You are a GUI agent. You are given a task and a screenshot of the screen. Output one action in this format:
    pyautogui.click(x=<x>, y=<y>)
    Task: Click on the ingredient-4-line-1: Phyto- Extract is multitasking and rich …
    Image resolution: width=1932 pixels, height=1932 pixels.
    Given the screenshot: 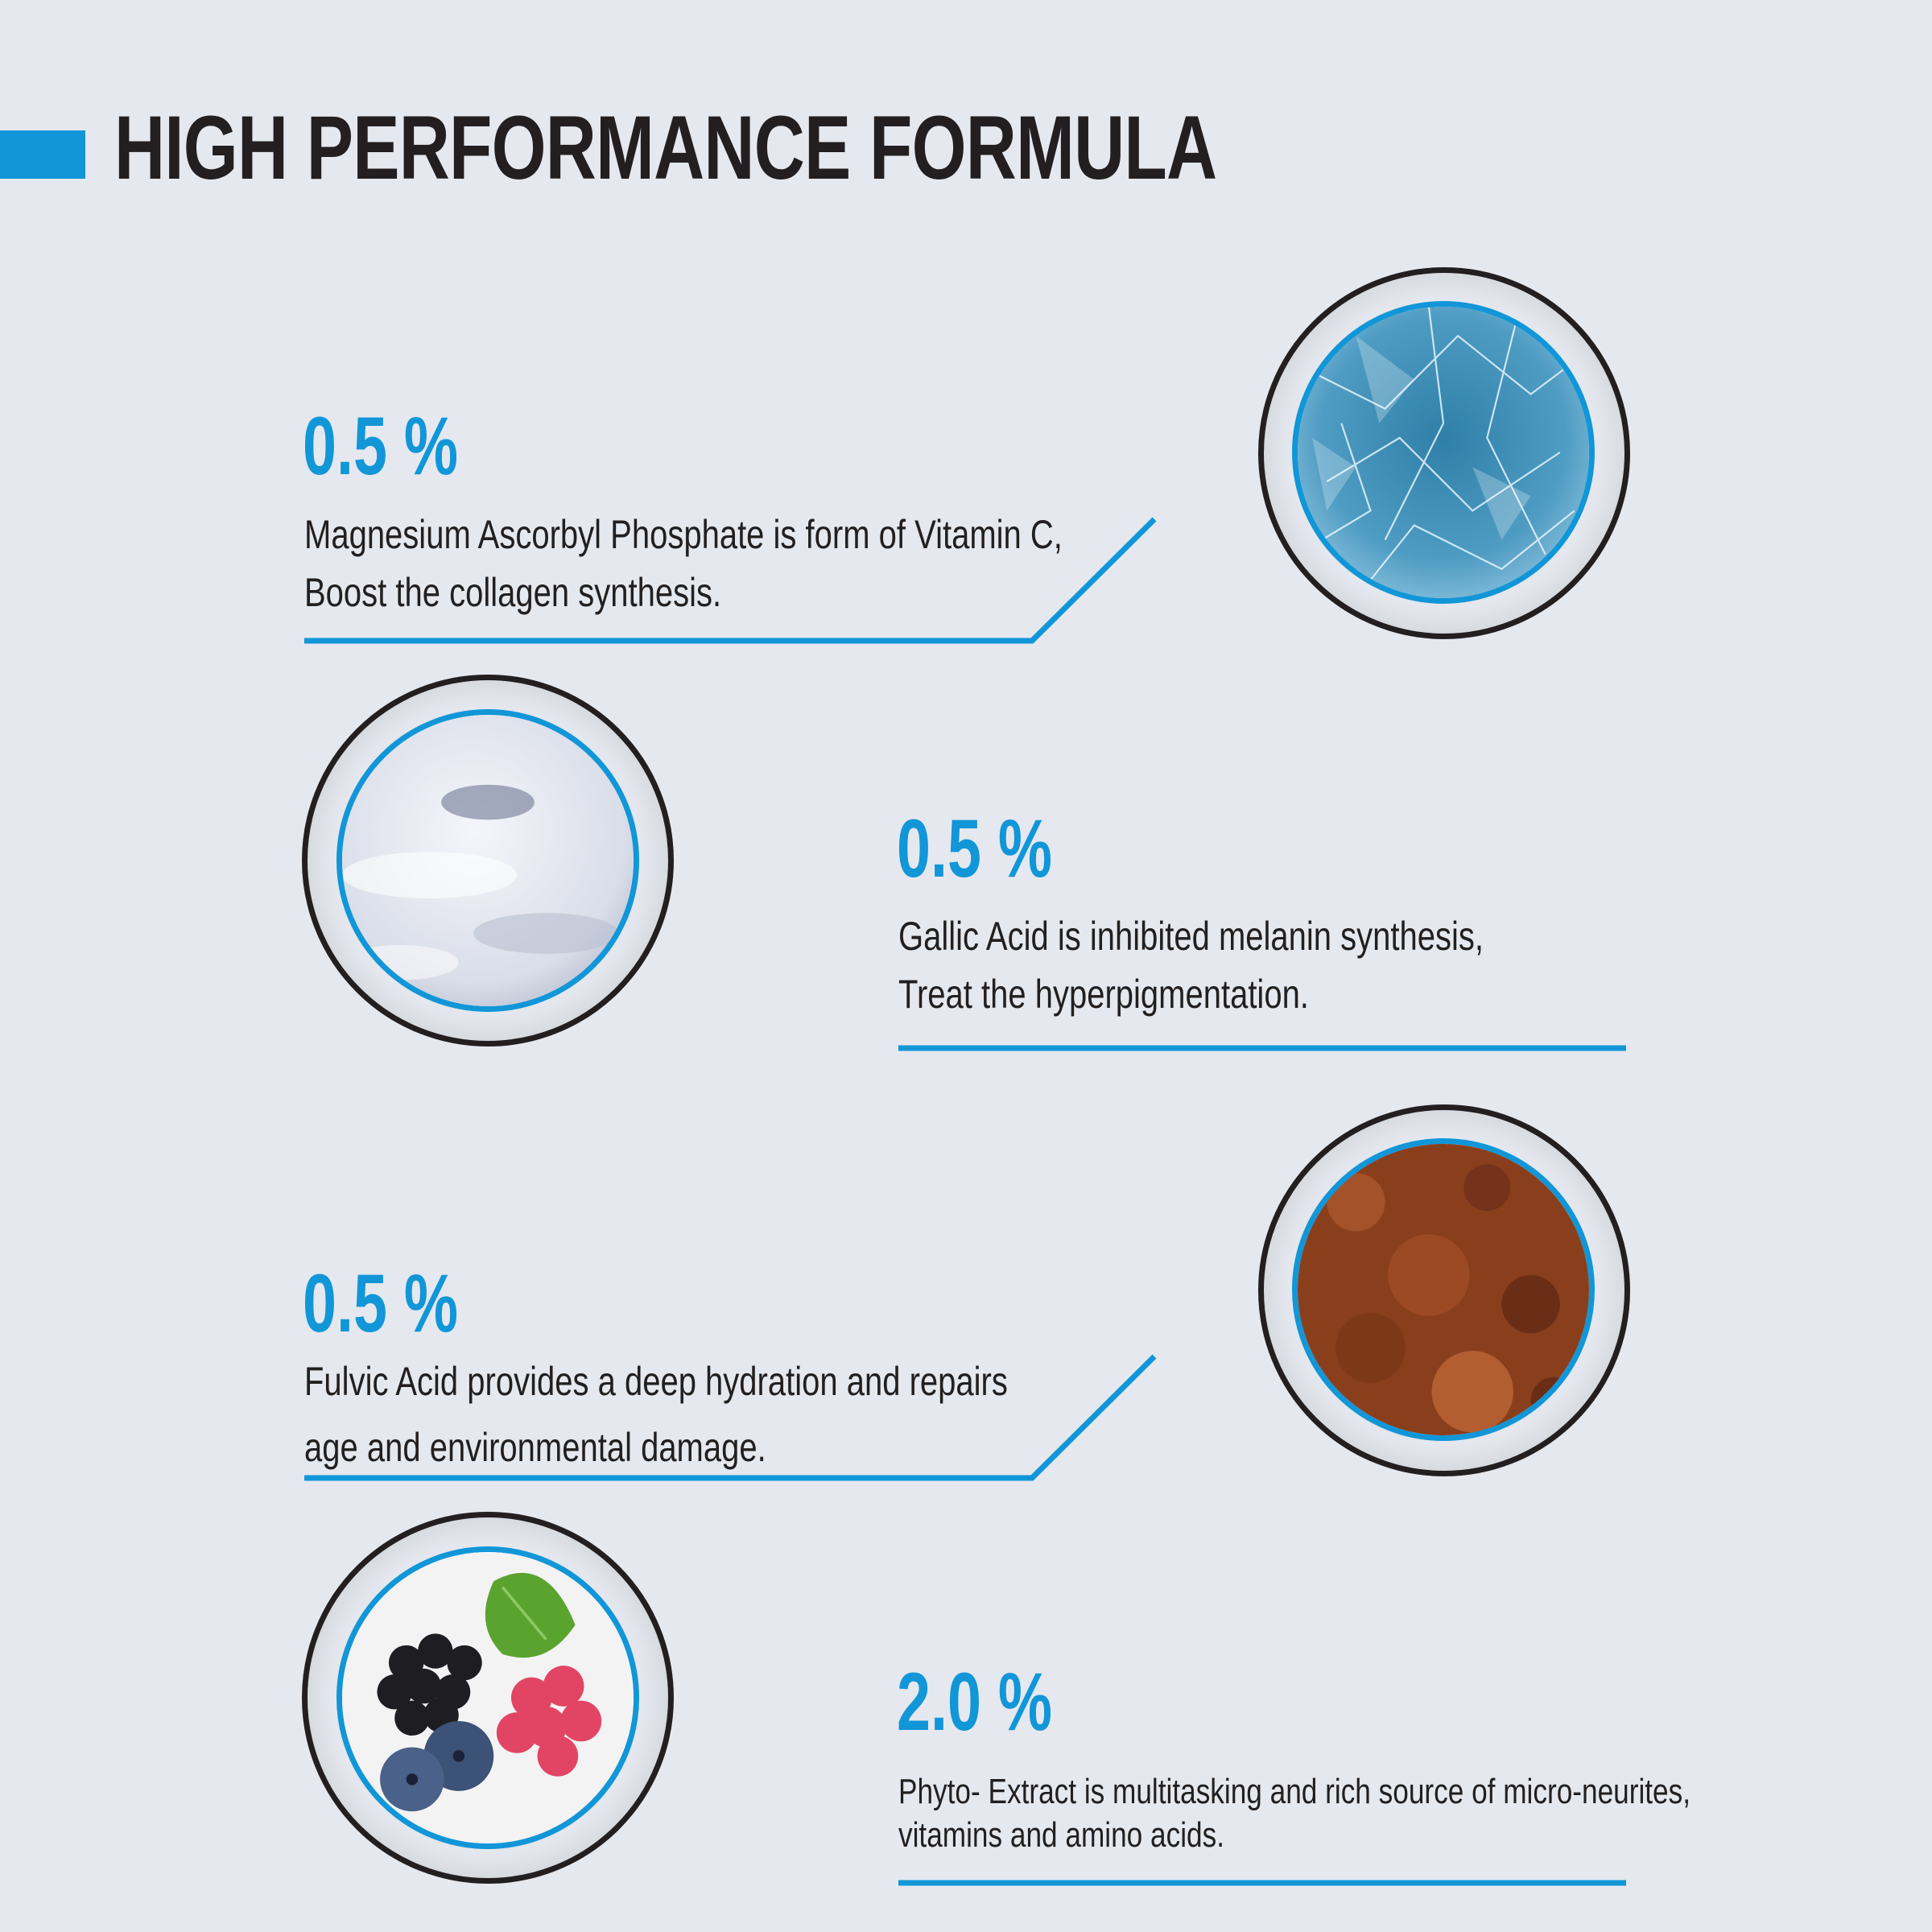 What is the action you would take?
    pyautogui.click(x=1294, y=1791)
    